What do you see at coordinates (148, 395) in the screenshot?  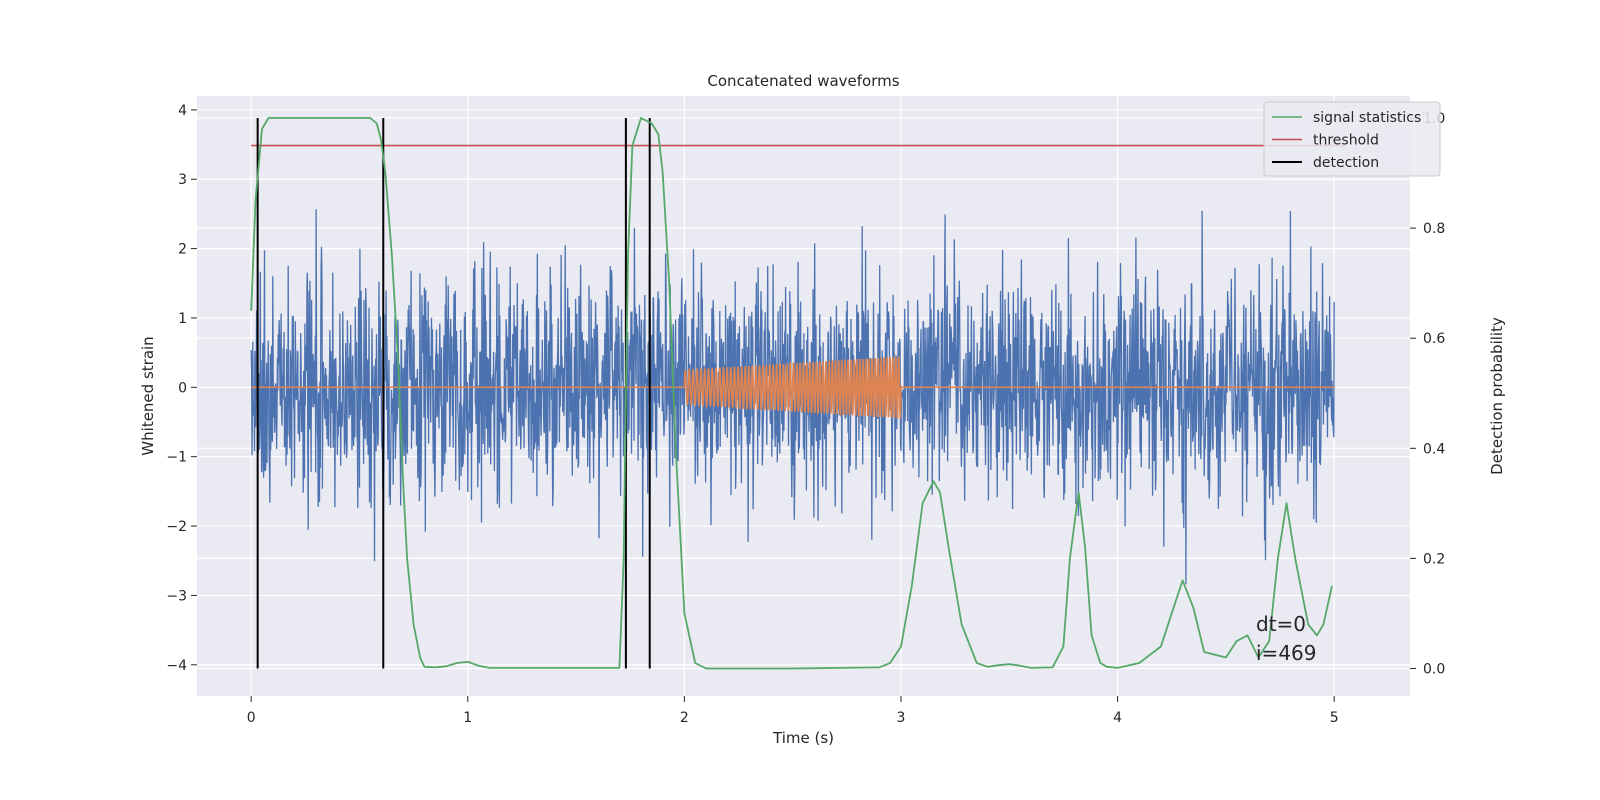 I see `y-axis-left-label: Whitened strain` at bounding box center [148, 395].